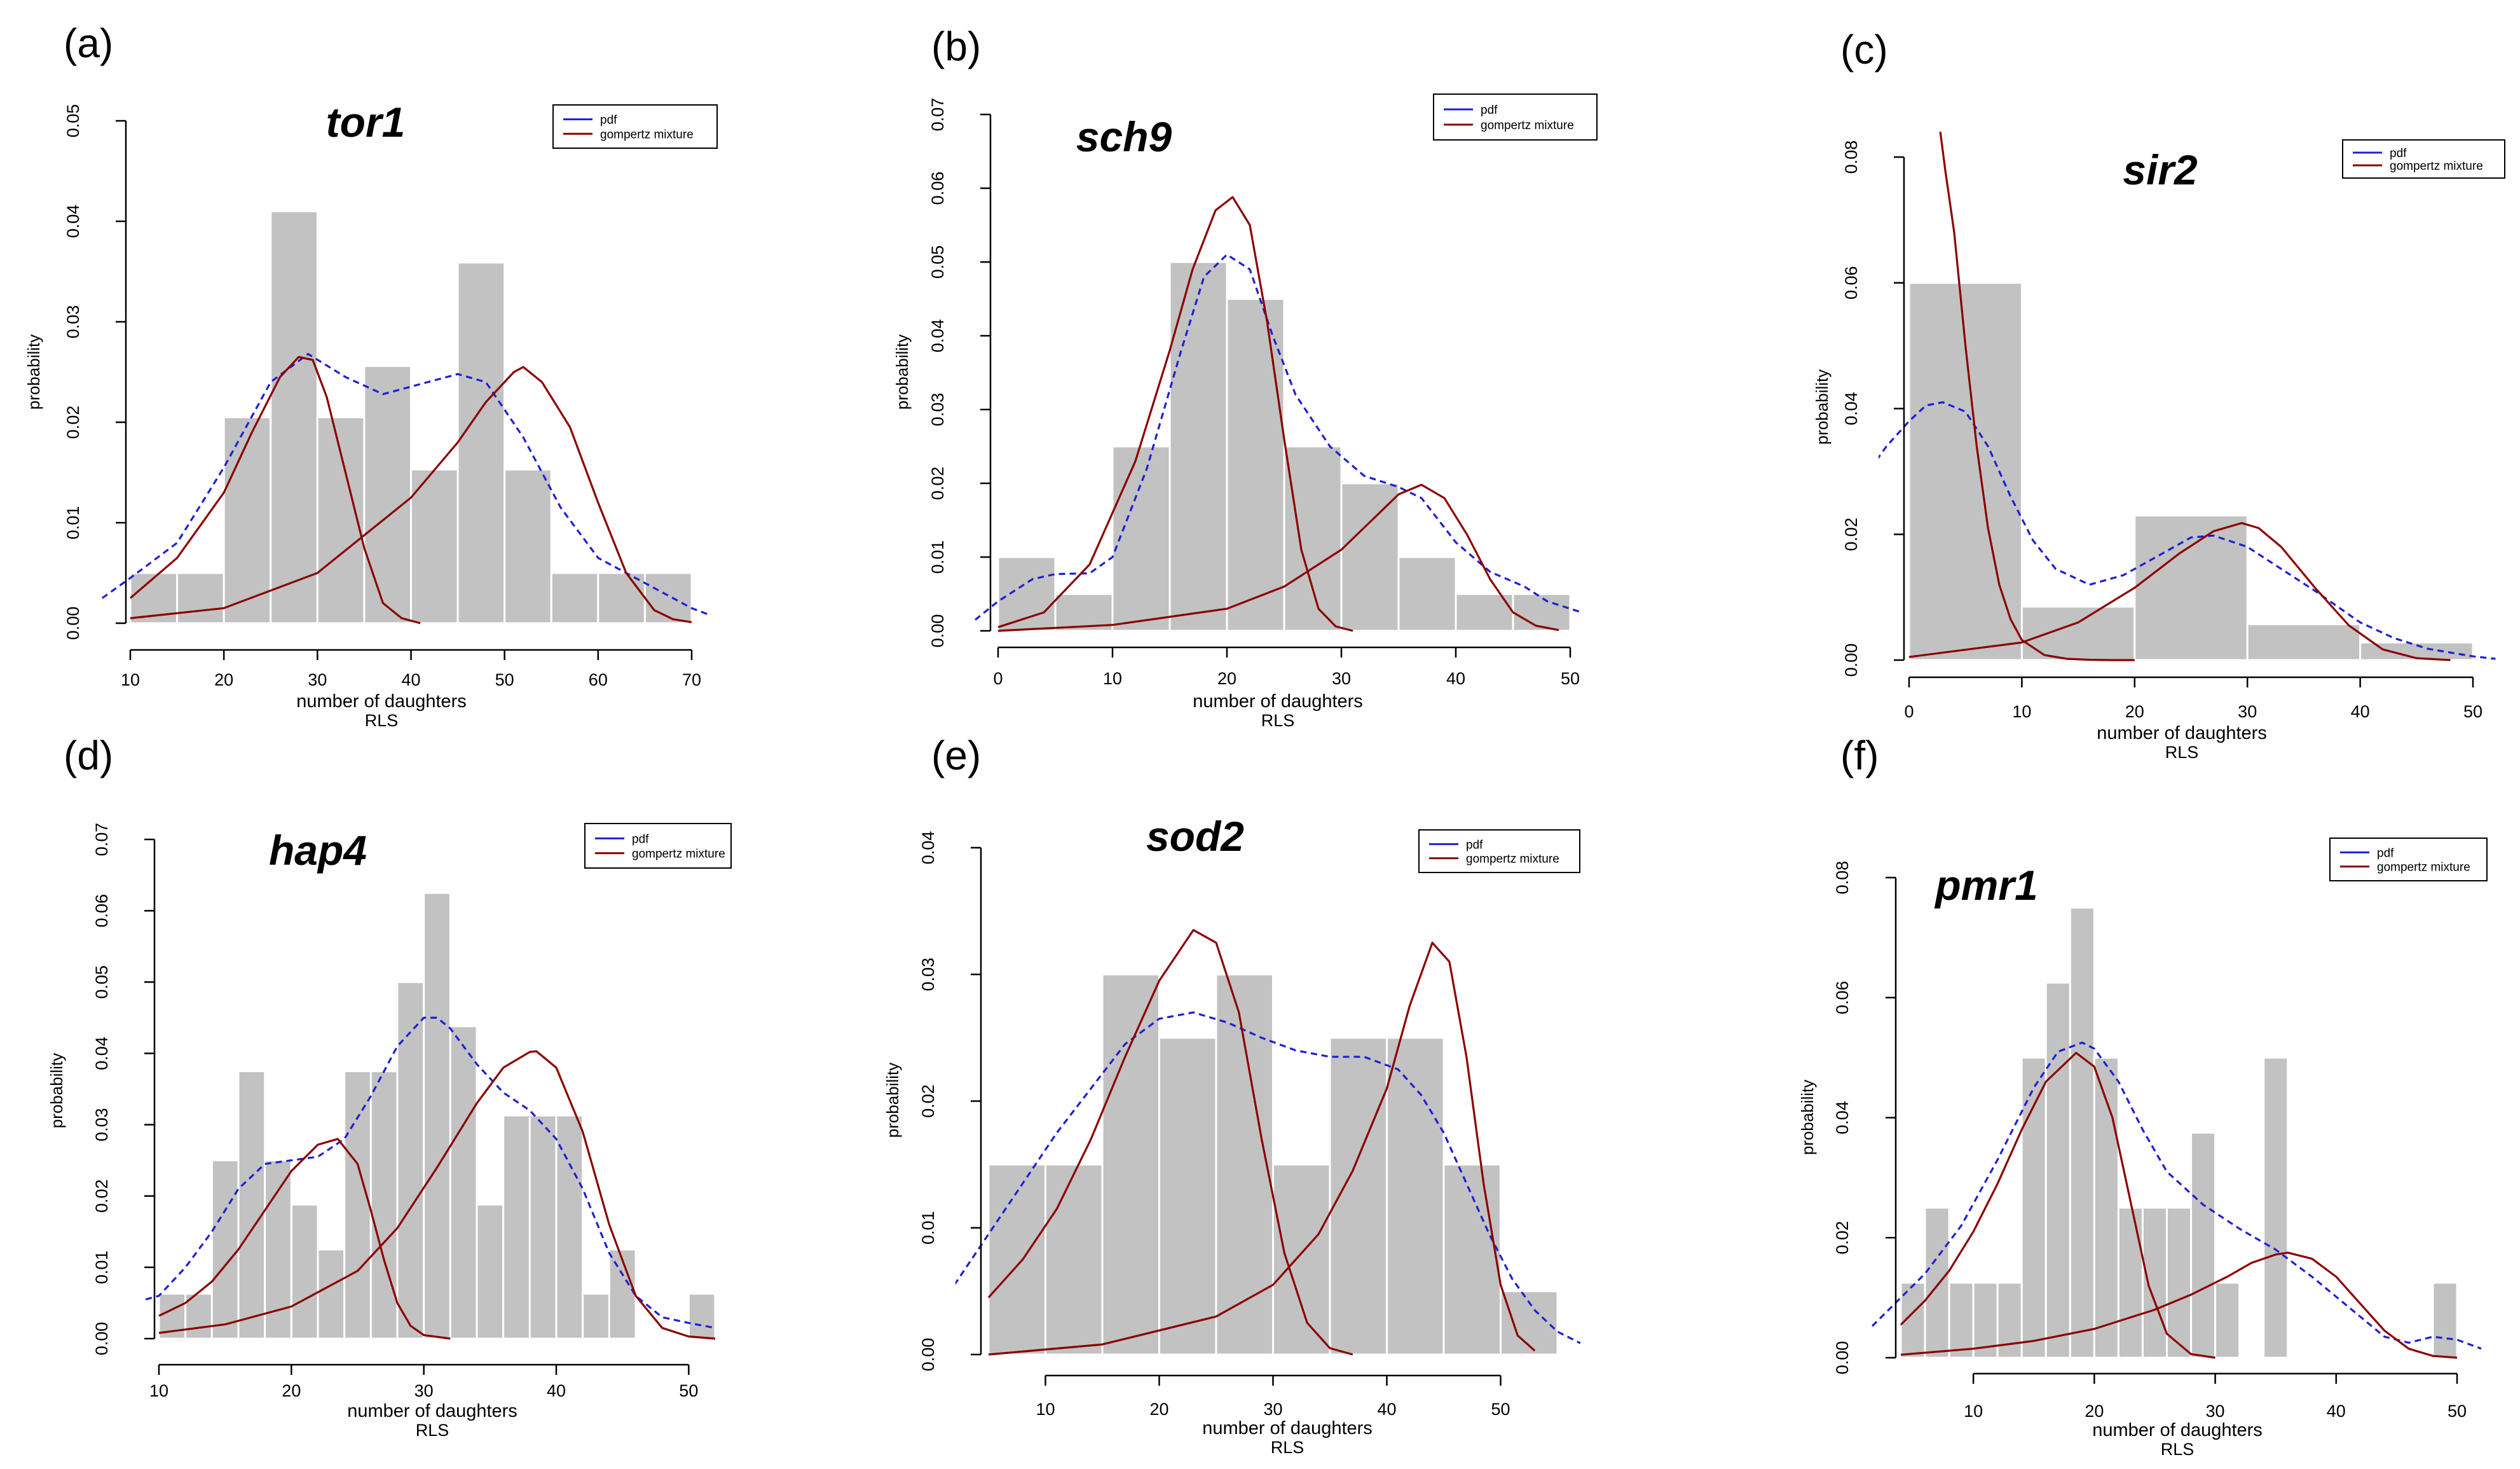 Image resolution: width=2520 pixels, height=1469 pixels. What do you see at coordinates (318, 850) in the screenshot?
I see `chart-title: hap4` at bounding box center [318, 850].